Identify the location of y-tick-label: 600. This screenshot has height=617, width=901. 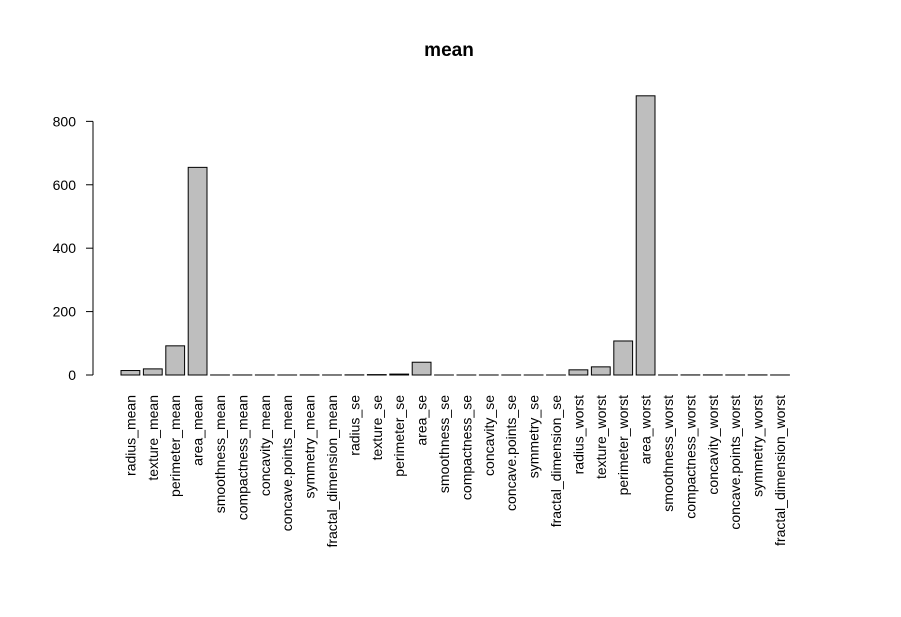
(65, 185).